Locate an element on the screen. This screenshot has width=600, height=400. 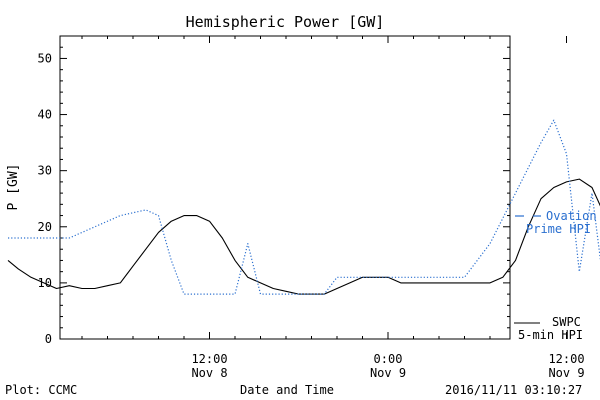
chart-title: Hemispheric Power [GW] is located at coordinates (285, 22).